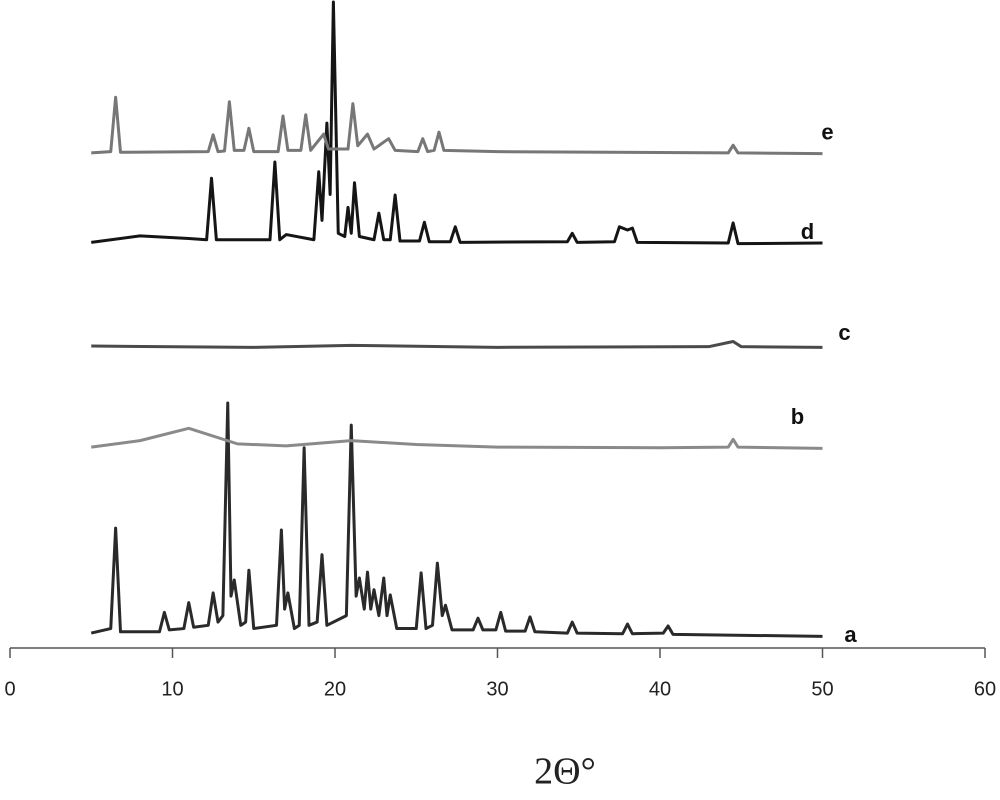 The width and height of the screenshot is (1000, 800). I want to click on series-label: e, so click(827, 131).